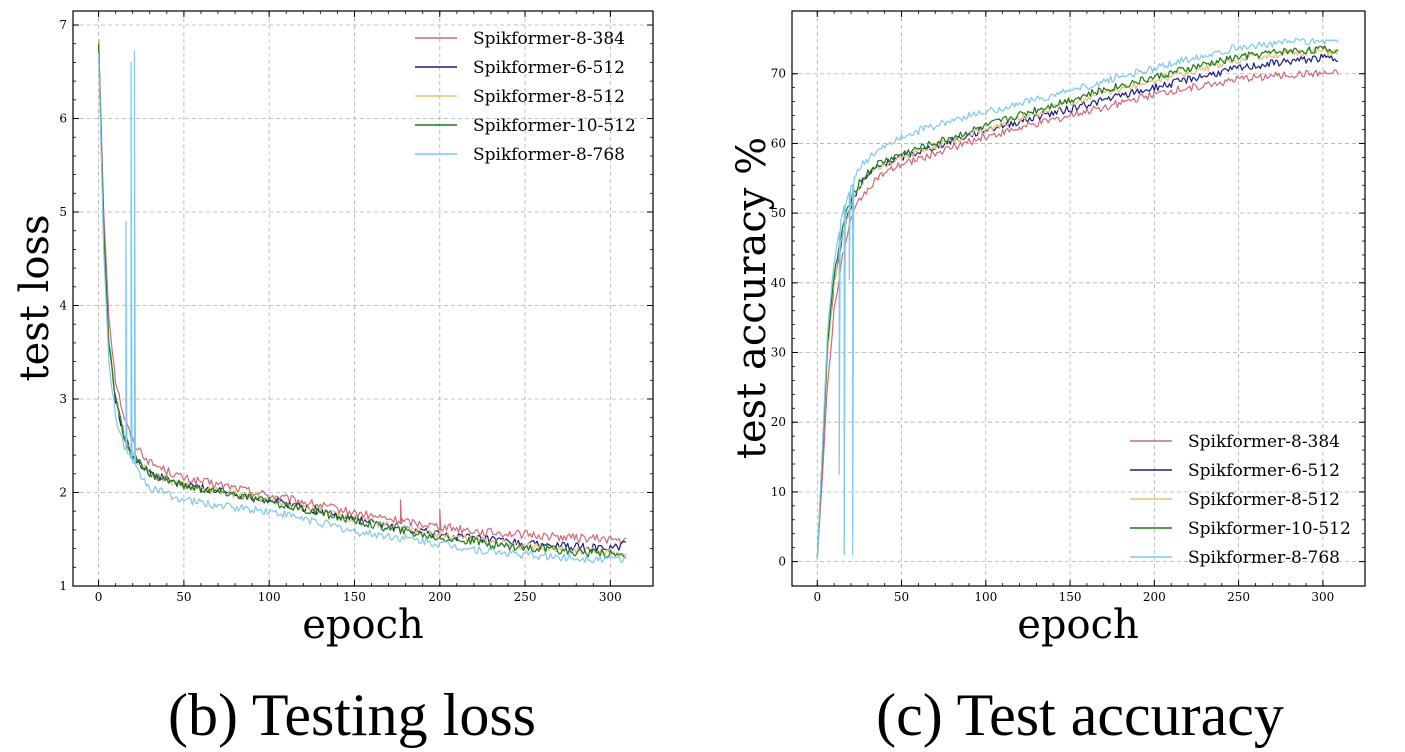 This screenshot has height=752, width=1405. Describe the element at coordinates (1269, 529) in the screenshot. I see `test-accuracy-legend-label-spikformer-10-512: Spikformer-10-512` at that location.